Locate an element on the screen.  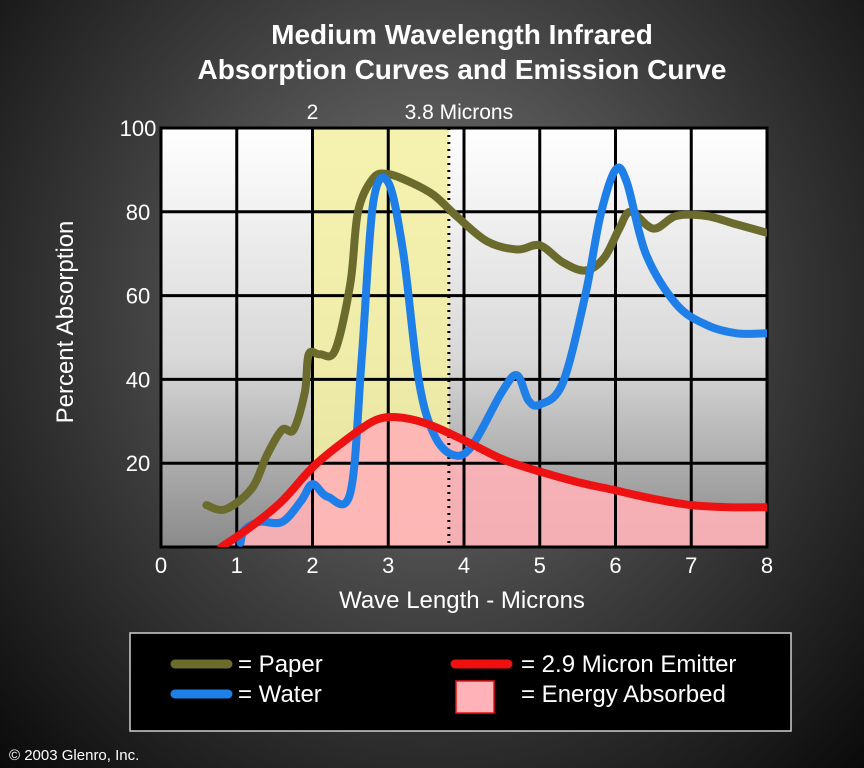
legend-label-paper: = Paper is located at coordinates (280, 664).